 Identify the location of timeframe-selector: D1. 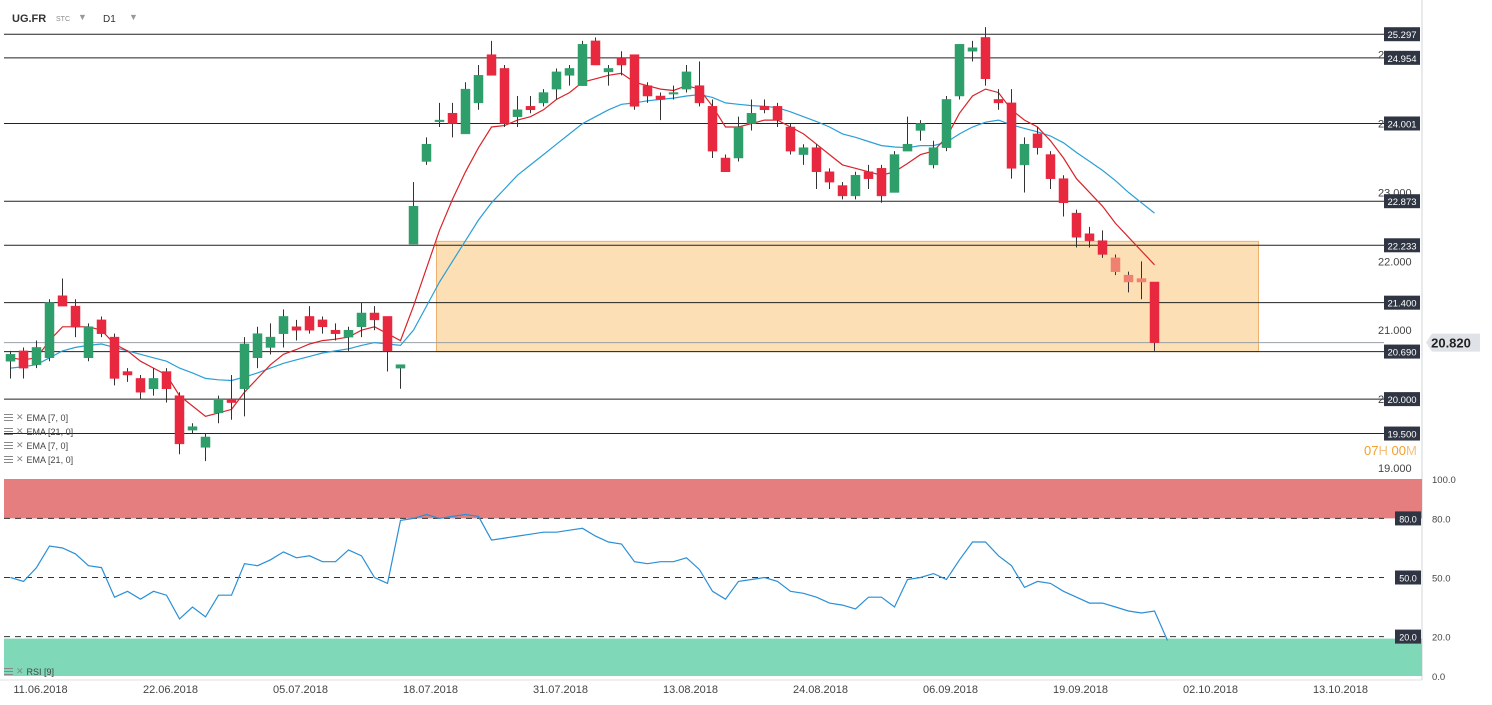
(109, 19).